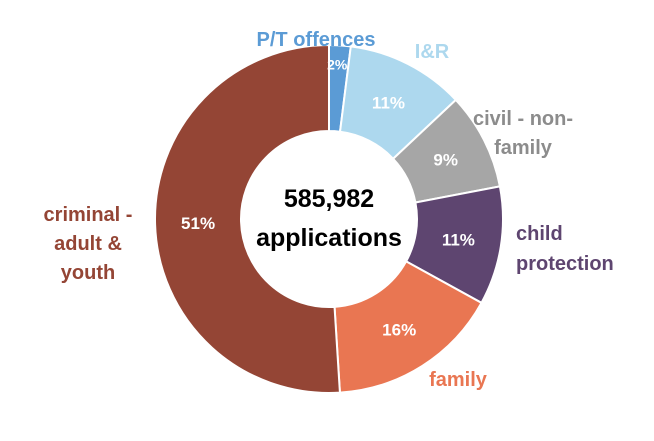  Describe the element at coordinates (565, 264) in the screenshot. I see `category-label-line: protection` at that location.